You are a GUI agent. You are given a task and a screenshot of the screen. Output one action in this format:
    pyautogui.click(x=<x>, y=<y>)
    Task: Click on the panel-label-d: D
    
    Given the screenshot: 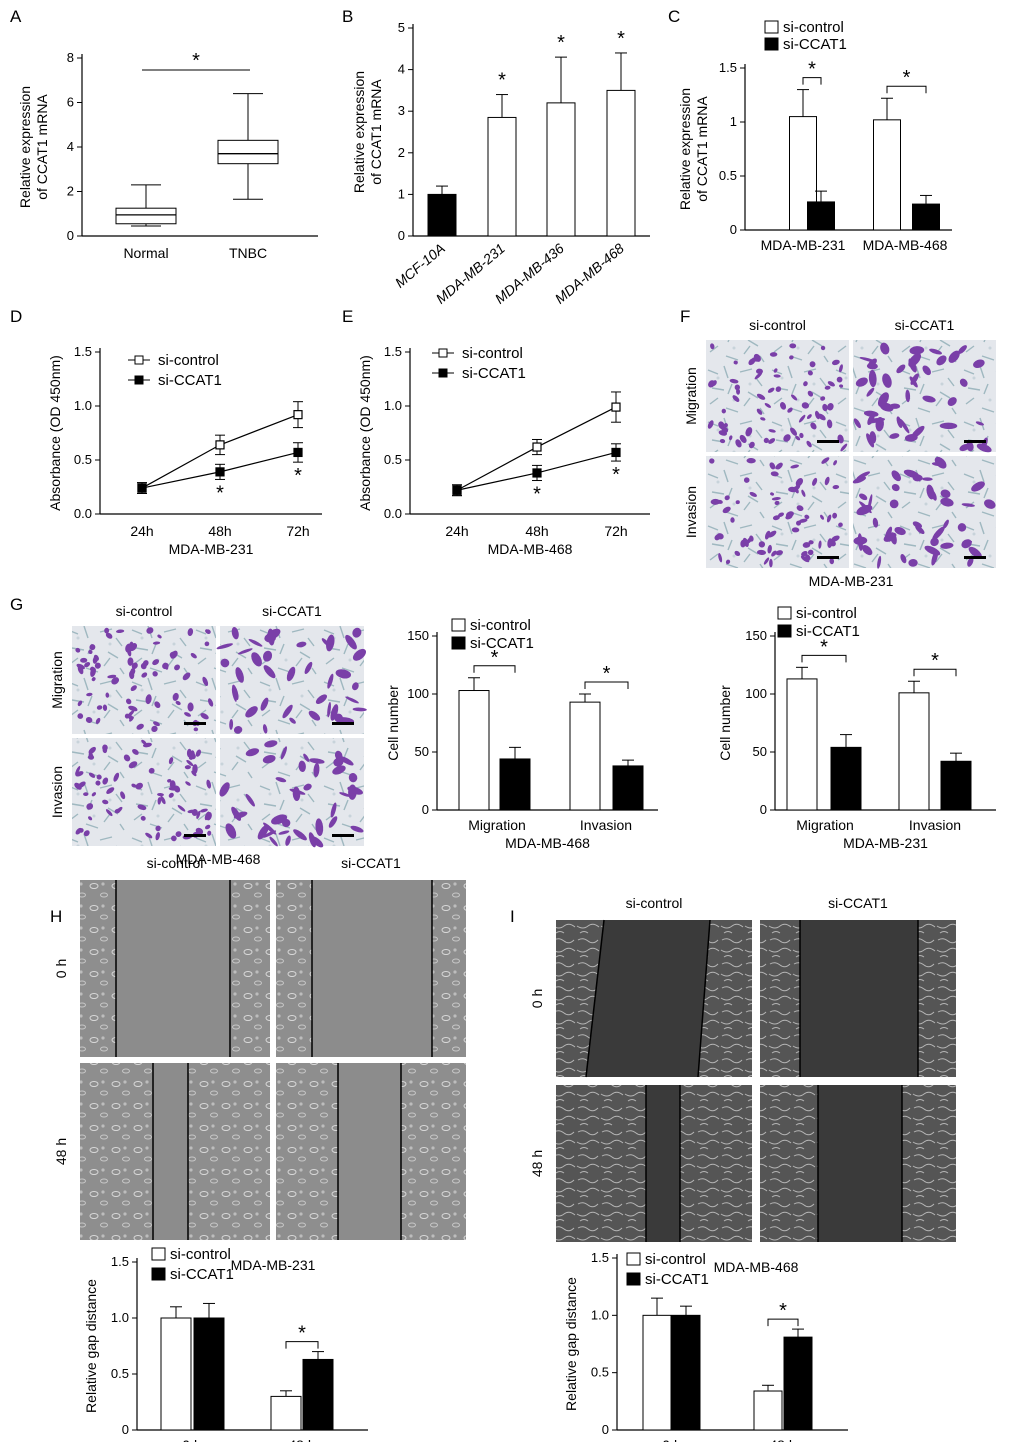 What is the action you would take?
    pyautogui.click(x=16, y=316)
    